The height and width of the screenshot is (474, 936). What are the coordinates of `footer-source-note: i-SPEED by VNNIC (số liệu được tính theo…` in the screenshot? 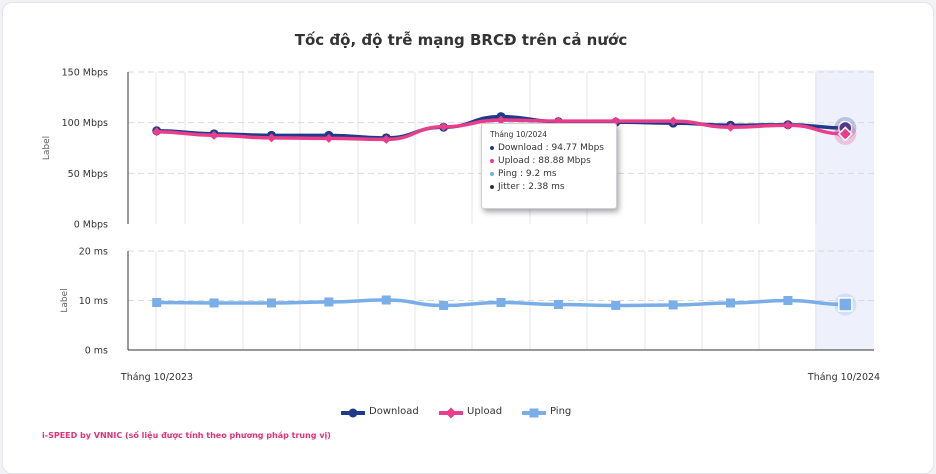 It's located at (186, 435).